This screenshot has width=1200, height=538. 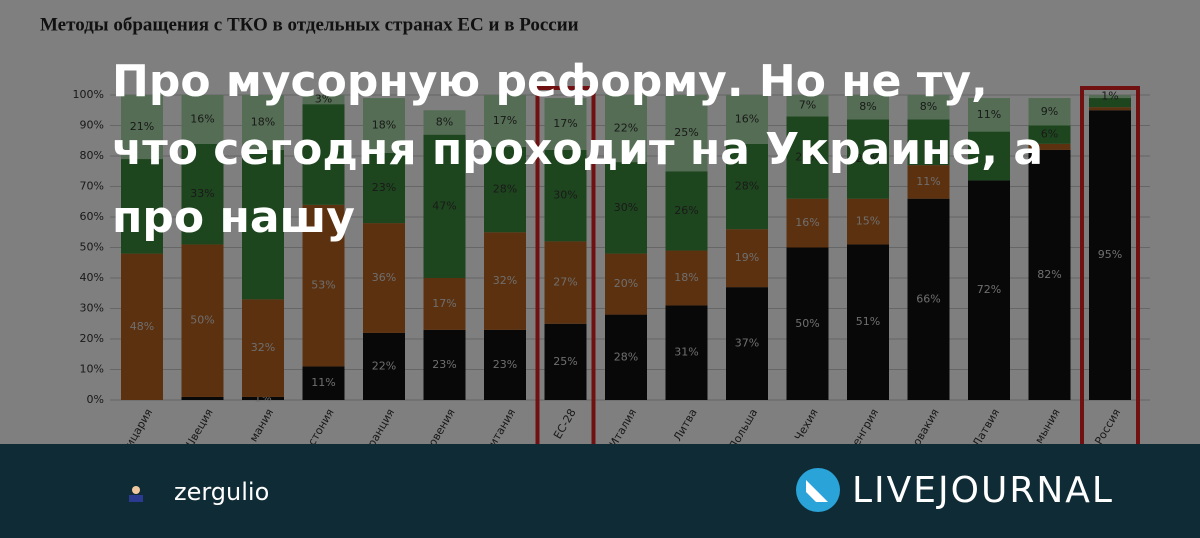 What do you see at coordinates (136, 494) in the screenshot?
I see `user-icon` at bounding box center [136, 494].